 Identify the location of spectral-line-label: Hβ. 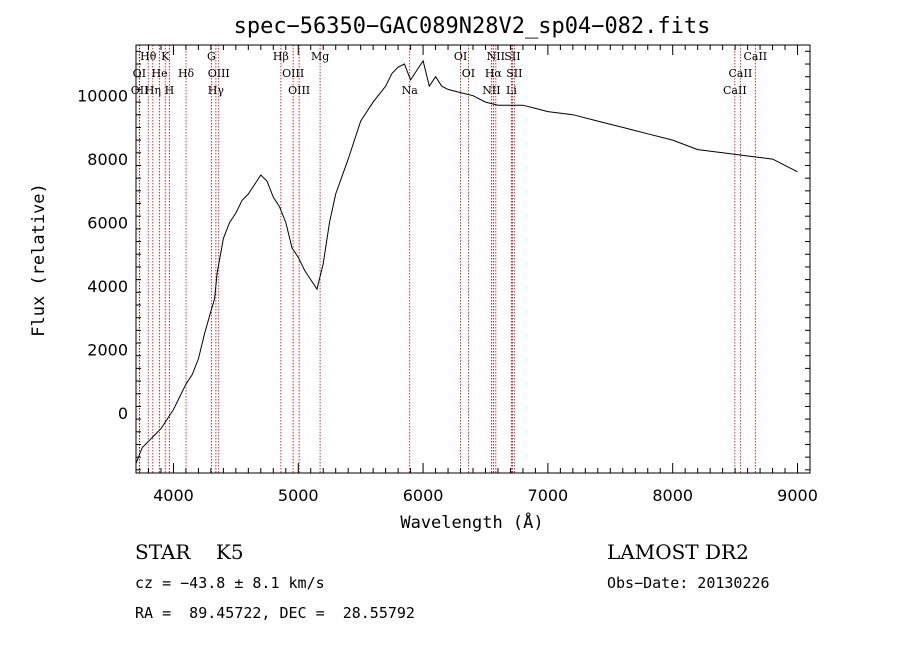
(281, 56).